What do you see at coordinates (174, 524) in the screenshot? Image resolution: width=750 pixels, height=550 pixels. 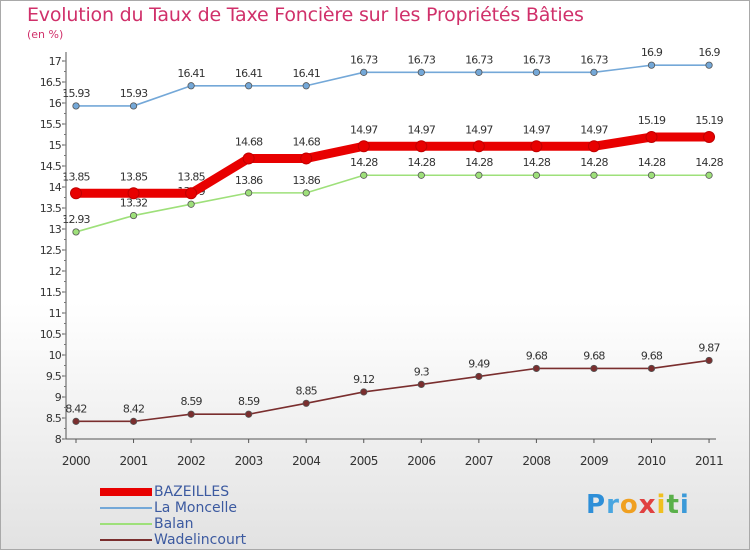 I see `legend-label-balan: Balan` at bounding box center [174, 524].